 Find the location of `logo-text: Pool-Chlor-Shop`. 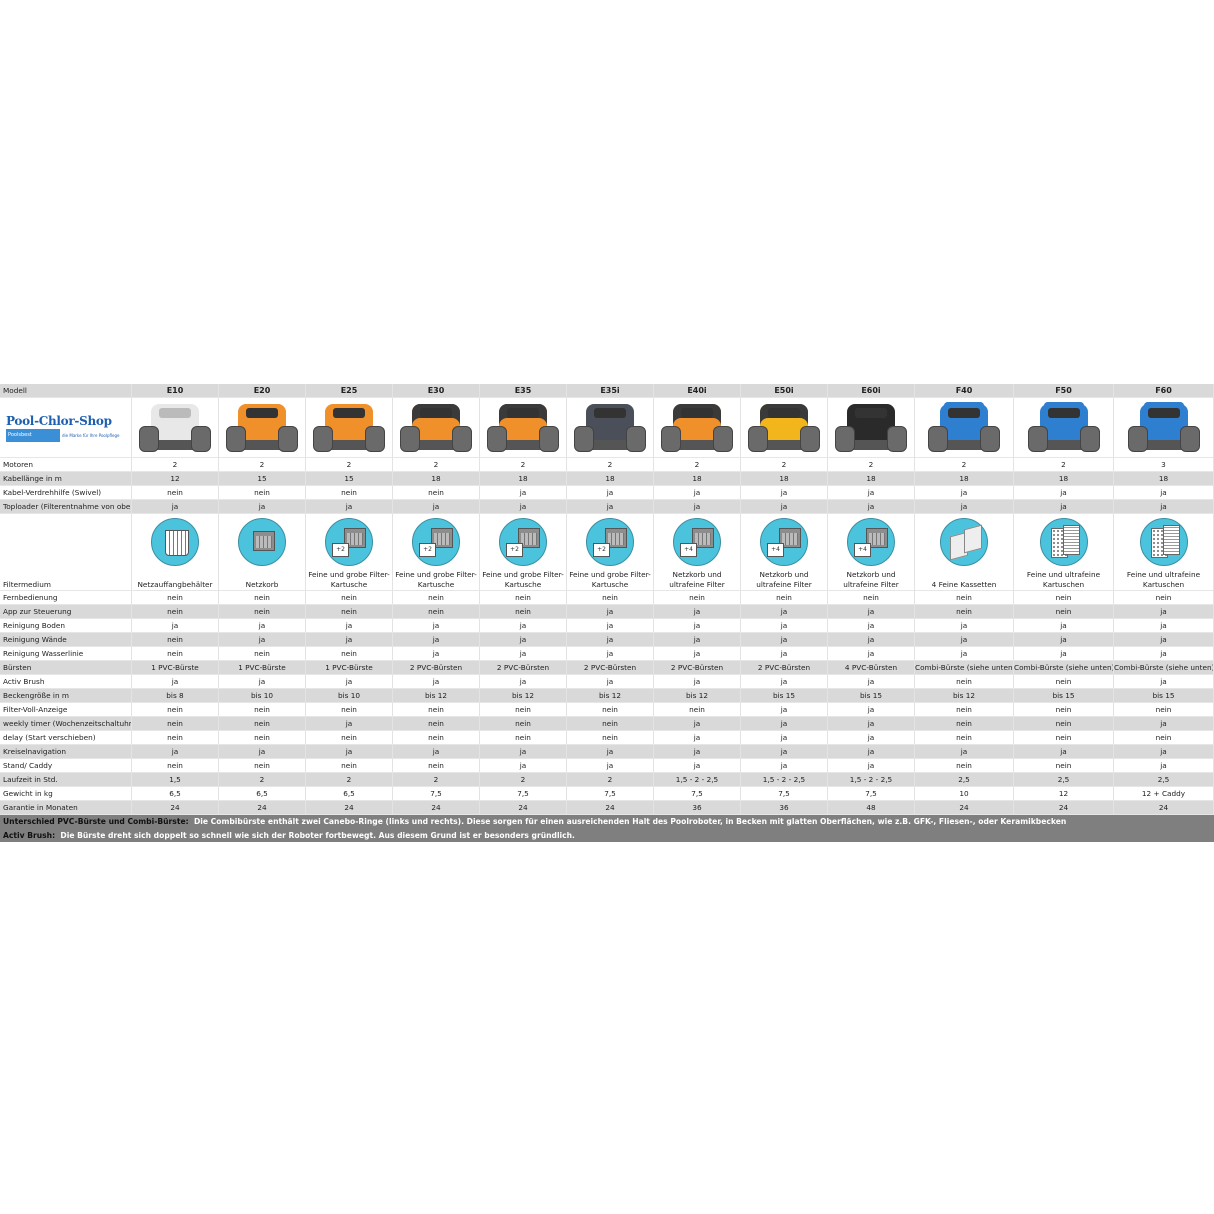

logo-text: Pool-Chlor-Shop is located at coordinates (59, 421).